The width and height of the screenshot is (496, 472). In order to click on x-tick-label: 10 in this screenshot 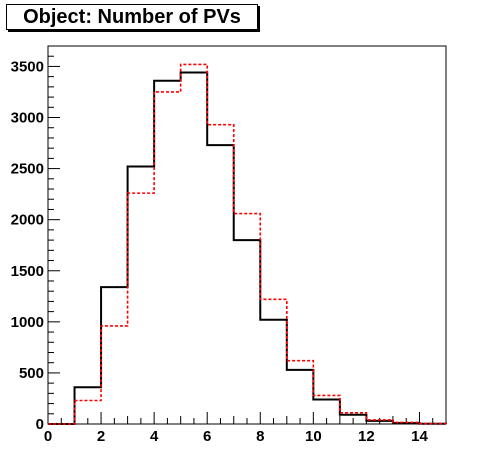, I will do `click(313, 436)`.